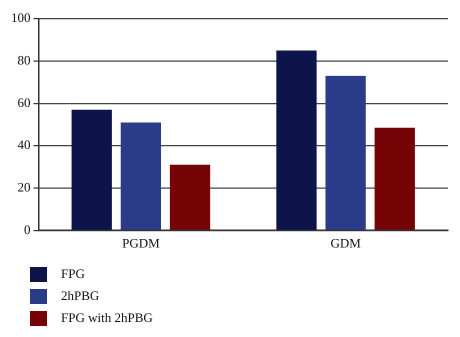 This screenshot has height=337, width=460. I want to click on legend-label: FPG with 2hPBG, so click(107, 318).